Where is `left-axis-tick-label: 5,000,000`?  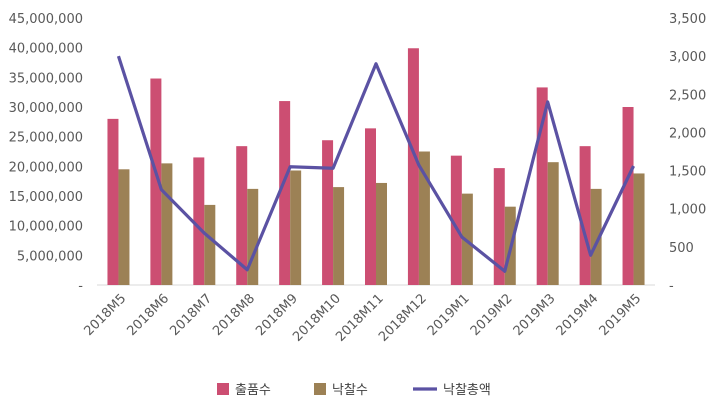
left-axis-tick-label: 5,000,000 is located at coordinates (50, 256).